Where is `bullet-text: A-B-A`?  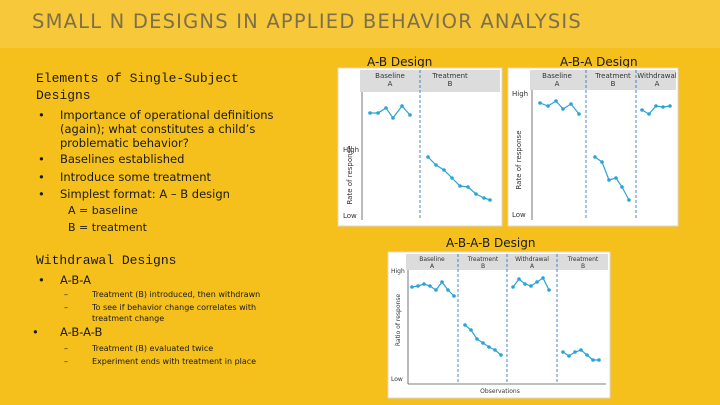 bullet-text: A-B-A is located at coordinates (76, 280).